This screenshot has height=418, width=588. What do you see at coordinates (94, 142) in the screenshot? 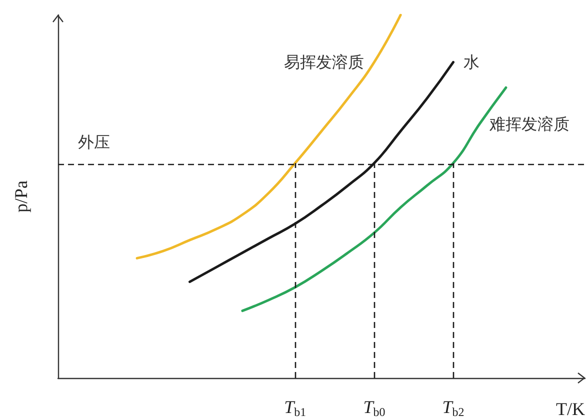
I see `ref-line-label: 外压` at bounding box center [94, 142].